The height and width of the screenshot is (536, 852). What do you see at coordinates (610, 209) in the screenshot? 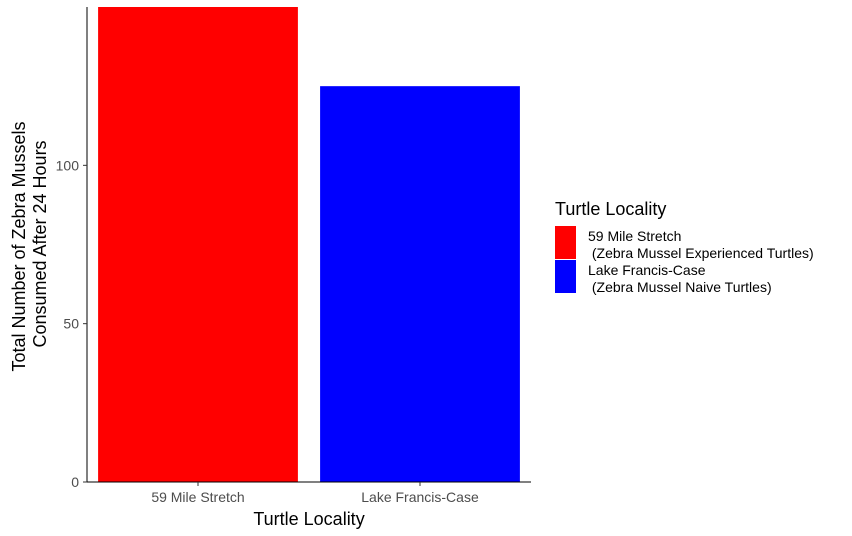
I see `legend-title: Turtle Locality` at bounding box center [610, 209].